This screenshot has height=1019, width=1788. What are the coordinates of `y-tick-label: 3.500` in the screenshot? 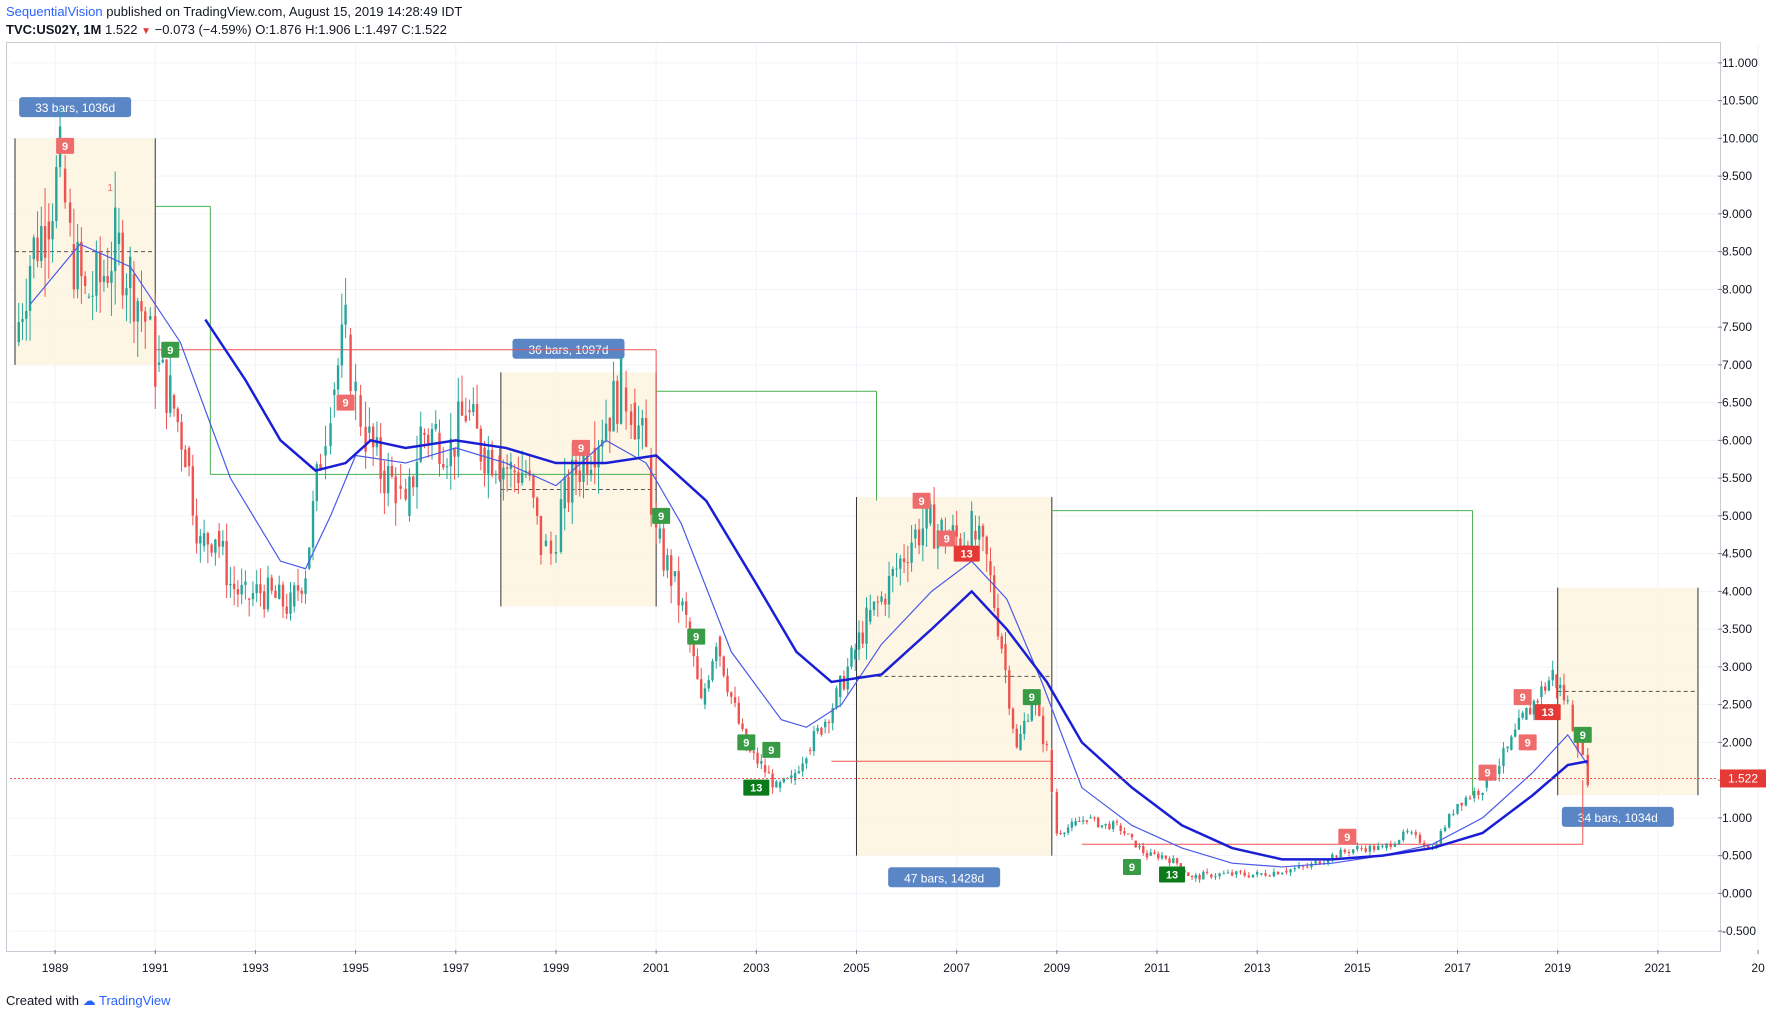 It's located at (1737, 629).